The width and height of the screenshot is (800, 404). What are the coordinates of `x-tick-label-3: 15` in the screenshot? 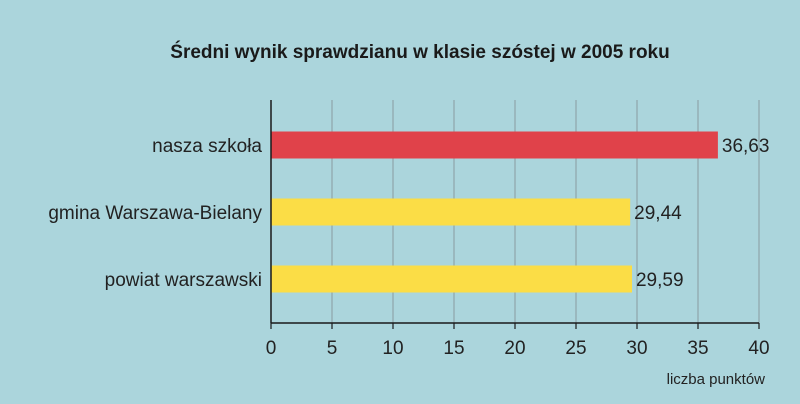 It's located at (453, 348).